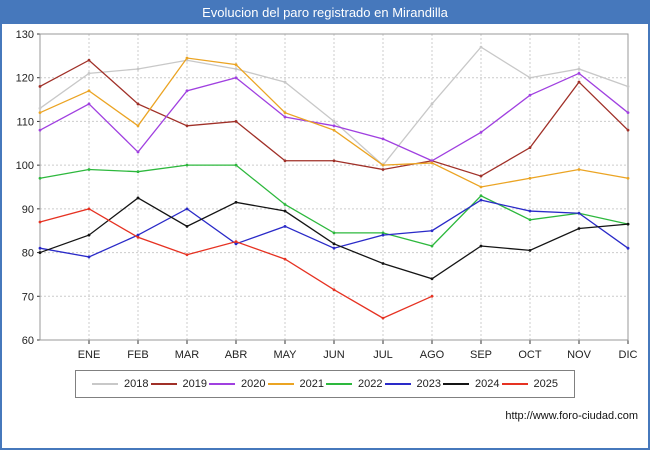 This screenshot has width=650, height=450. I want to click on legend-item-2025: 2025, so click(529, 384).